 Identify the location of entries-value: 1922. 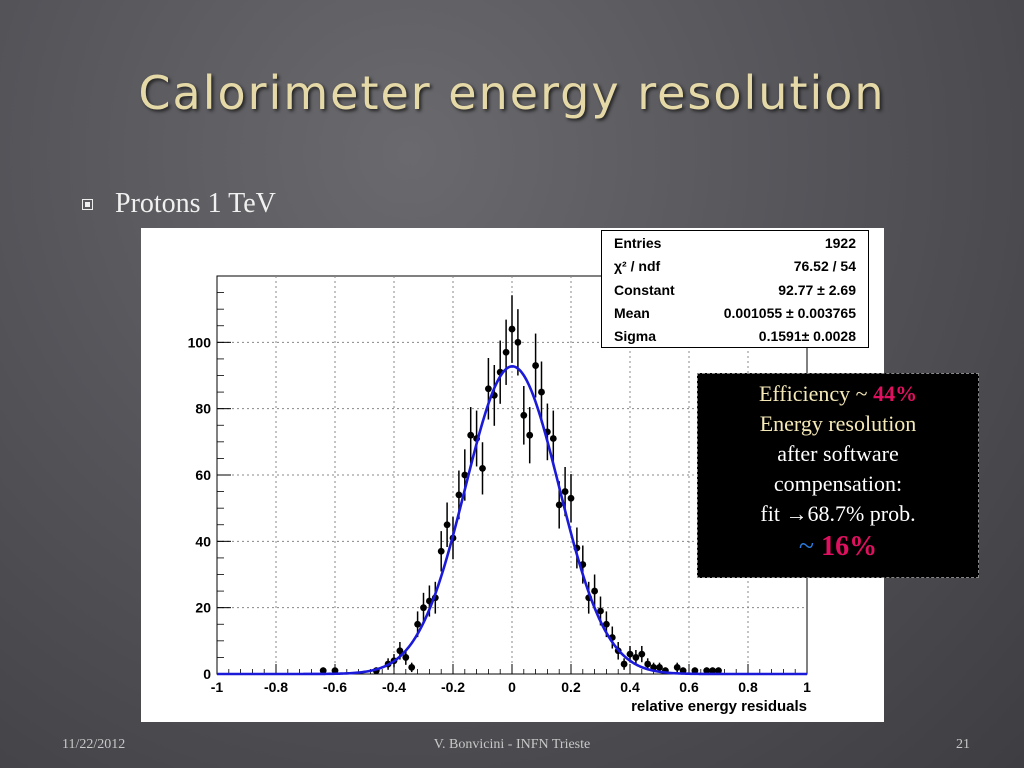
(840, 243).